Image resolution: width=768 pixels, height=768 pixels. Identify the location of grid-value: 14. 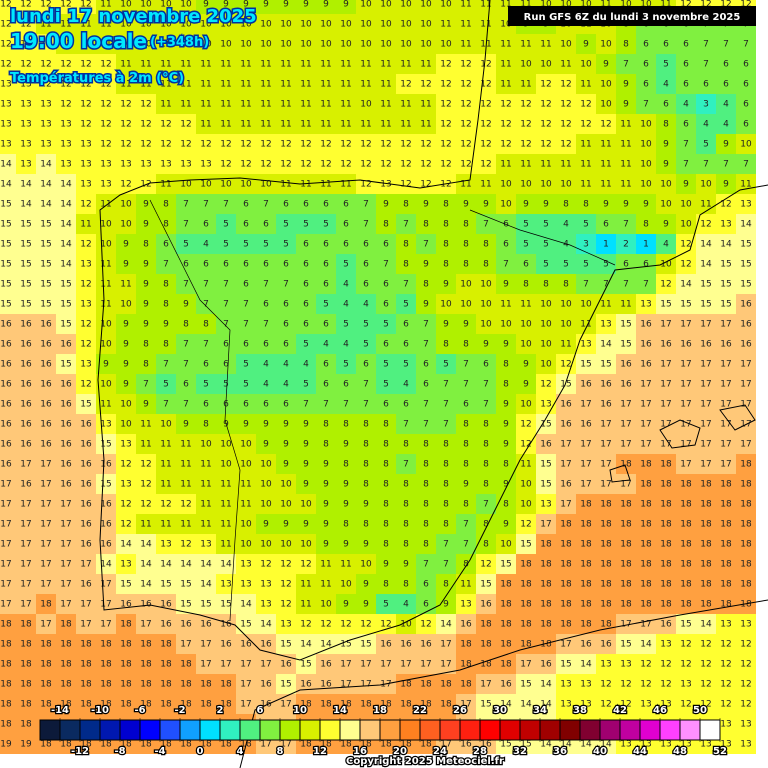
(306, 645).